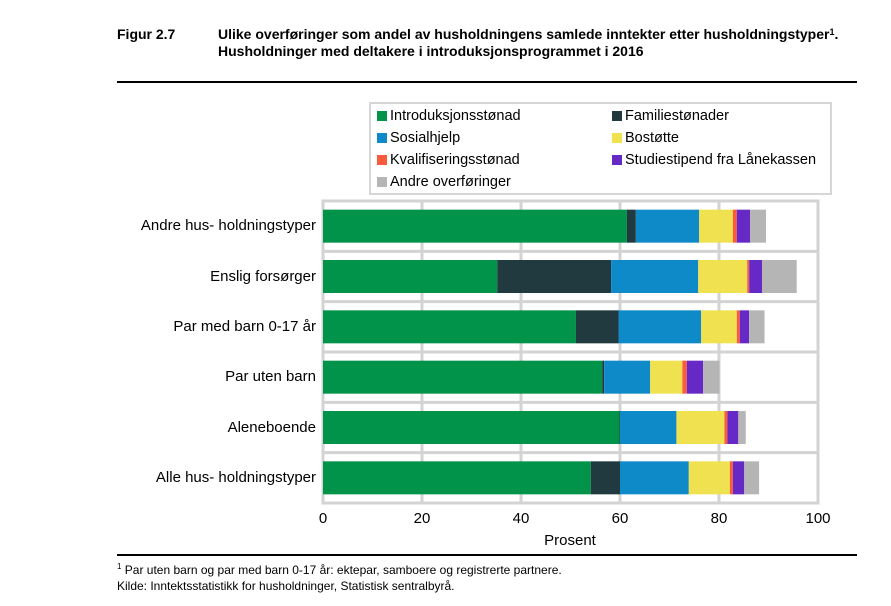 This screenshot has width=891, height=606. Describe the element at coordinates (487, 82) in the screenshot. I see `top-rule` at that location.